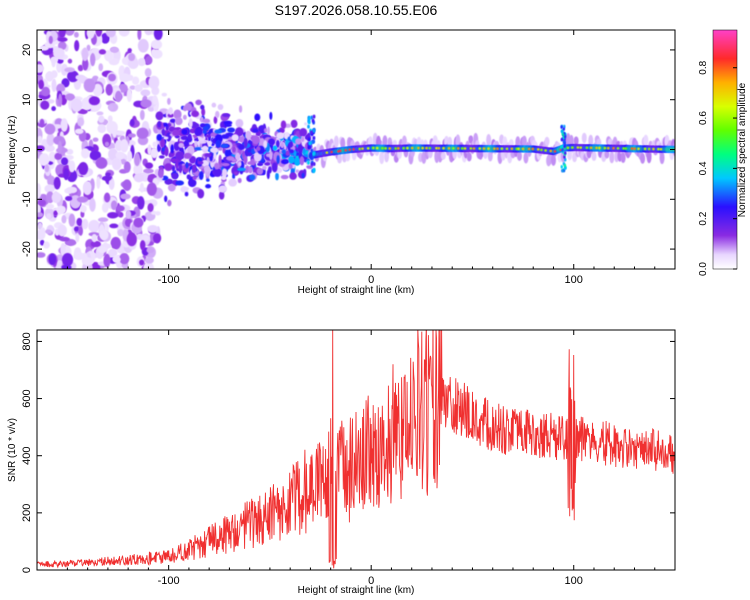 Image resolution: width=750 pixels, height=600 pixels. Describe the element at coordinates (356, 10) in the screenshot. I see `chart-title: S197.2026.058.10.55.E06` at that location.